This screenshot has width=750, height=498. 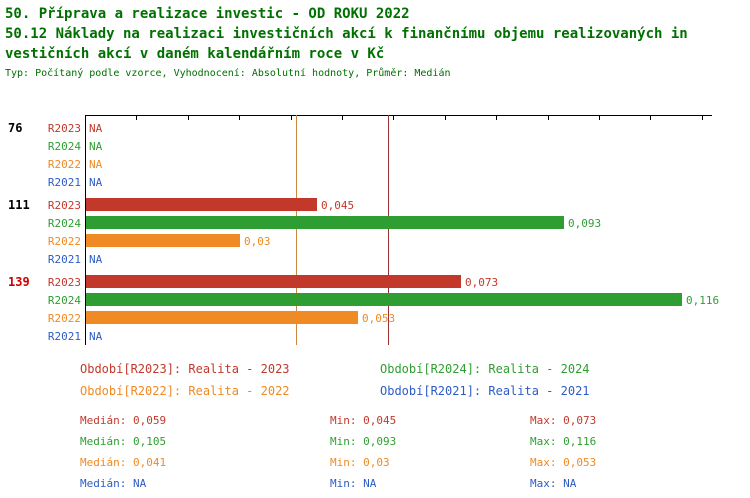 What do you see at coordinates (19, 282) in the screenshot?
I see `group-label-139: 139` at bounding box center [19, 282].